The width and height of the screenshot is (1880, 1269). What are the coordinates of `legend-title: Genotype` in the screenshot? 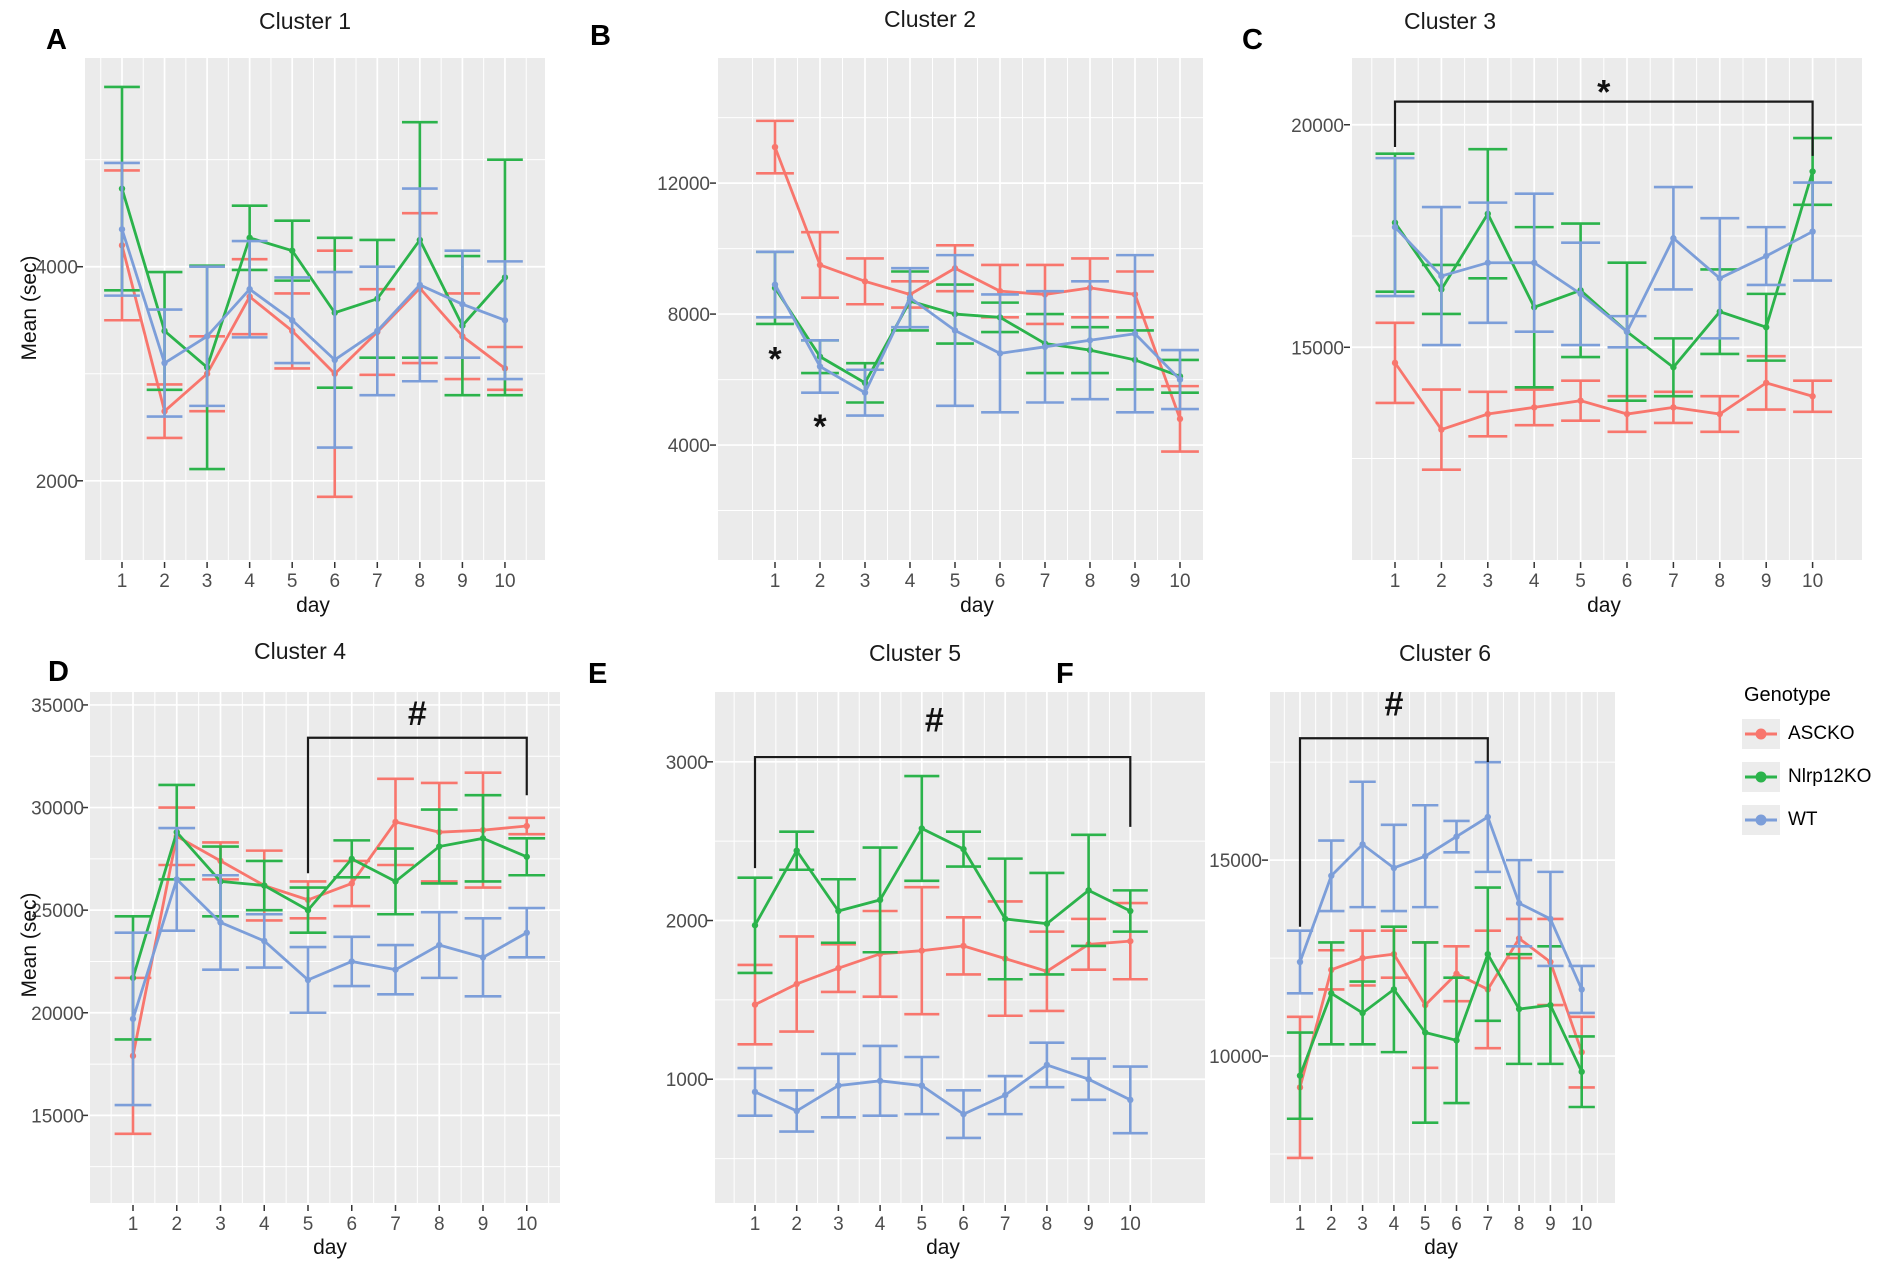 It's located at (1787, 695).